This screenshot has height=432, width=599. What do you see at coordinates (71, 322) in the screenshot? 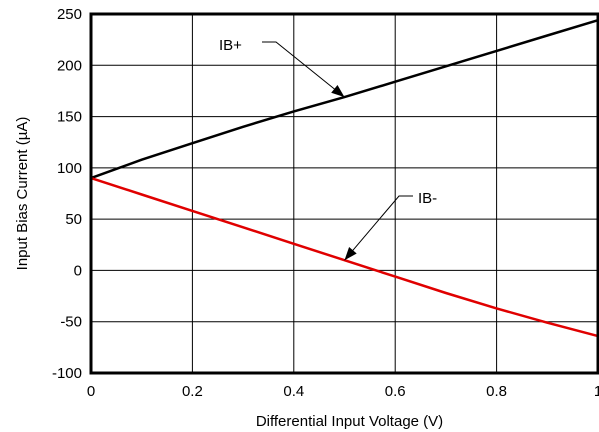
I see `y-tick-label: -50` at bounding box center [71, 322].